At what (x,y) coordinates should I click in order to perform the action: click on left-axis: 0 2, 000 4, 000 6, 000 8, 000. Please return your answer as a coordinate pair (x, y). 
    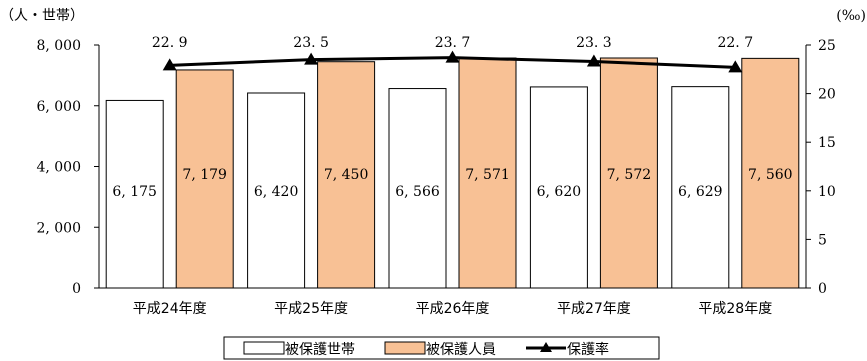
    Looking at the image, I should click on (67, 167).